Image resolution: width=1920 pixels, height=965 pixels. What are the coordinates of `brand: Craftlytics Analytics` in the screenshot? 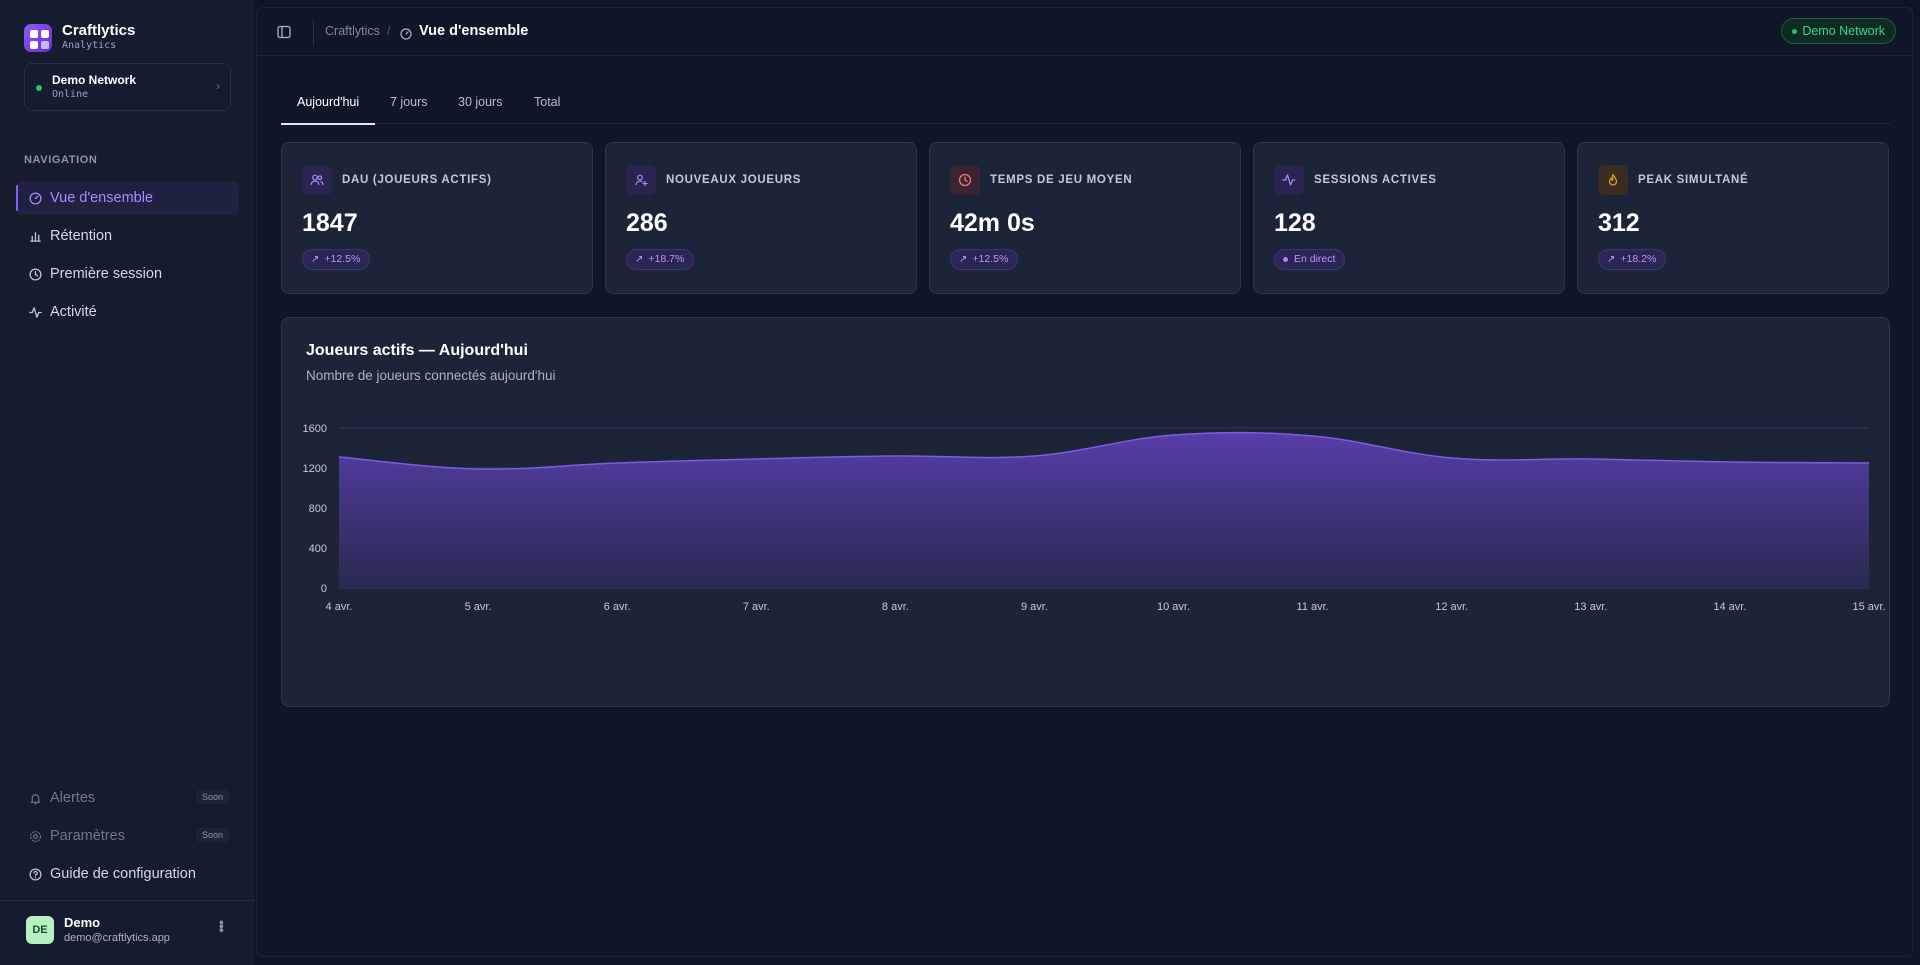 It's located at (79, 37).